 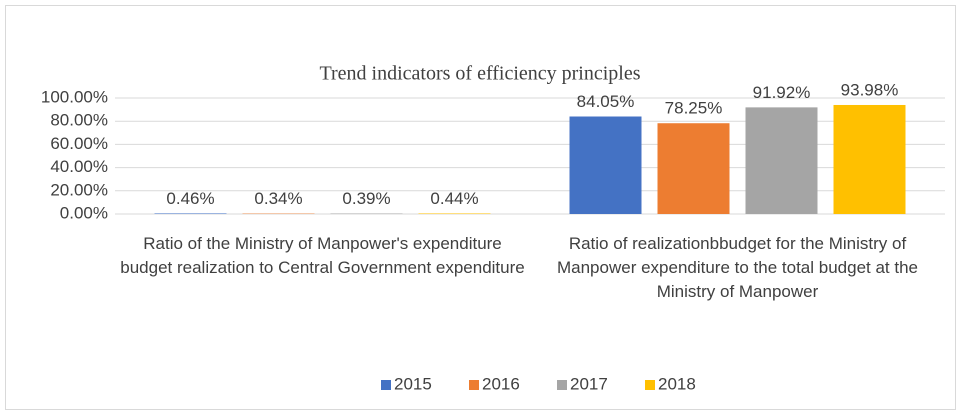 What do you see at coordinates (74, 96) in the screenshot?
I see `y-tick-label: 100.00%` at bounding box center [74, 96].